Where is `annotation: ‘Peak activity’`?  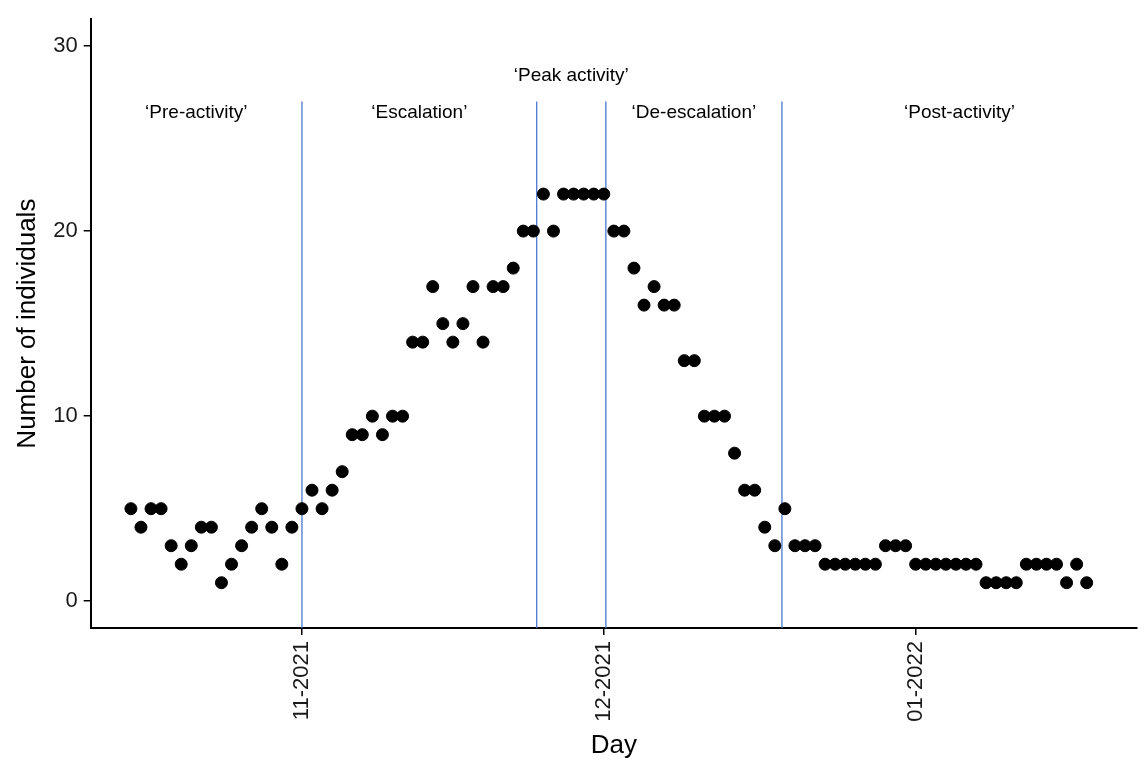
annotation: ‘Peak activity’ is located at coordinates (571, 74).